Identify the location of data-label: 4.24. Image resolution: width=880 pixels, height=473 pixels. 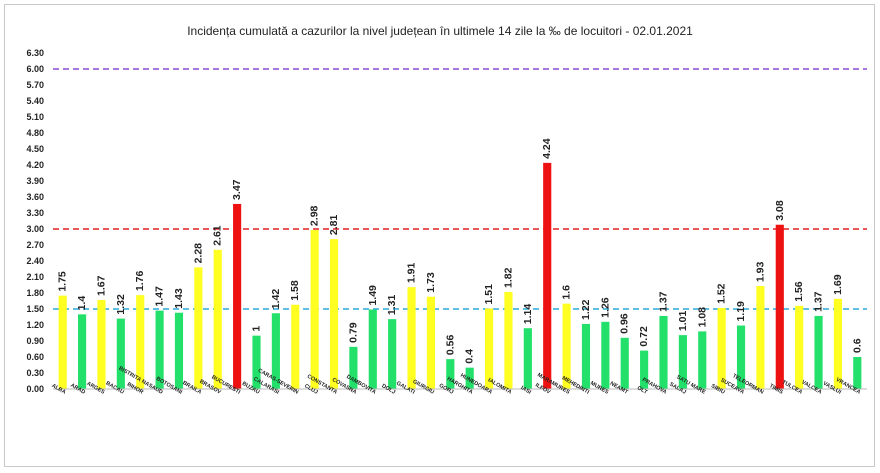
(547, 148).